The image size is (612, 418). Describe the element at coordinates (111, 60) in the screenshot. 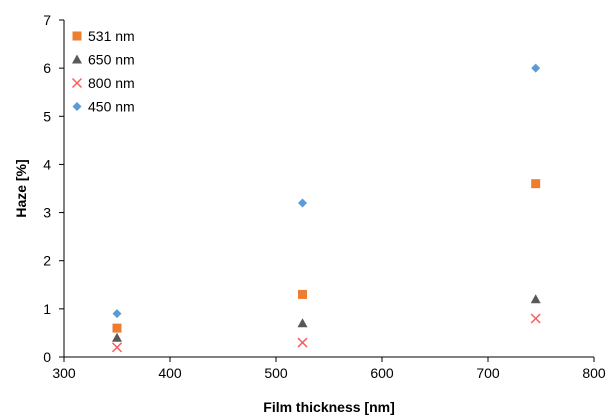

I see `legend-label: 650 nm` at that location.